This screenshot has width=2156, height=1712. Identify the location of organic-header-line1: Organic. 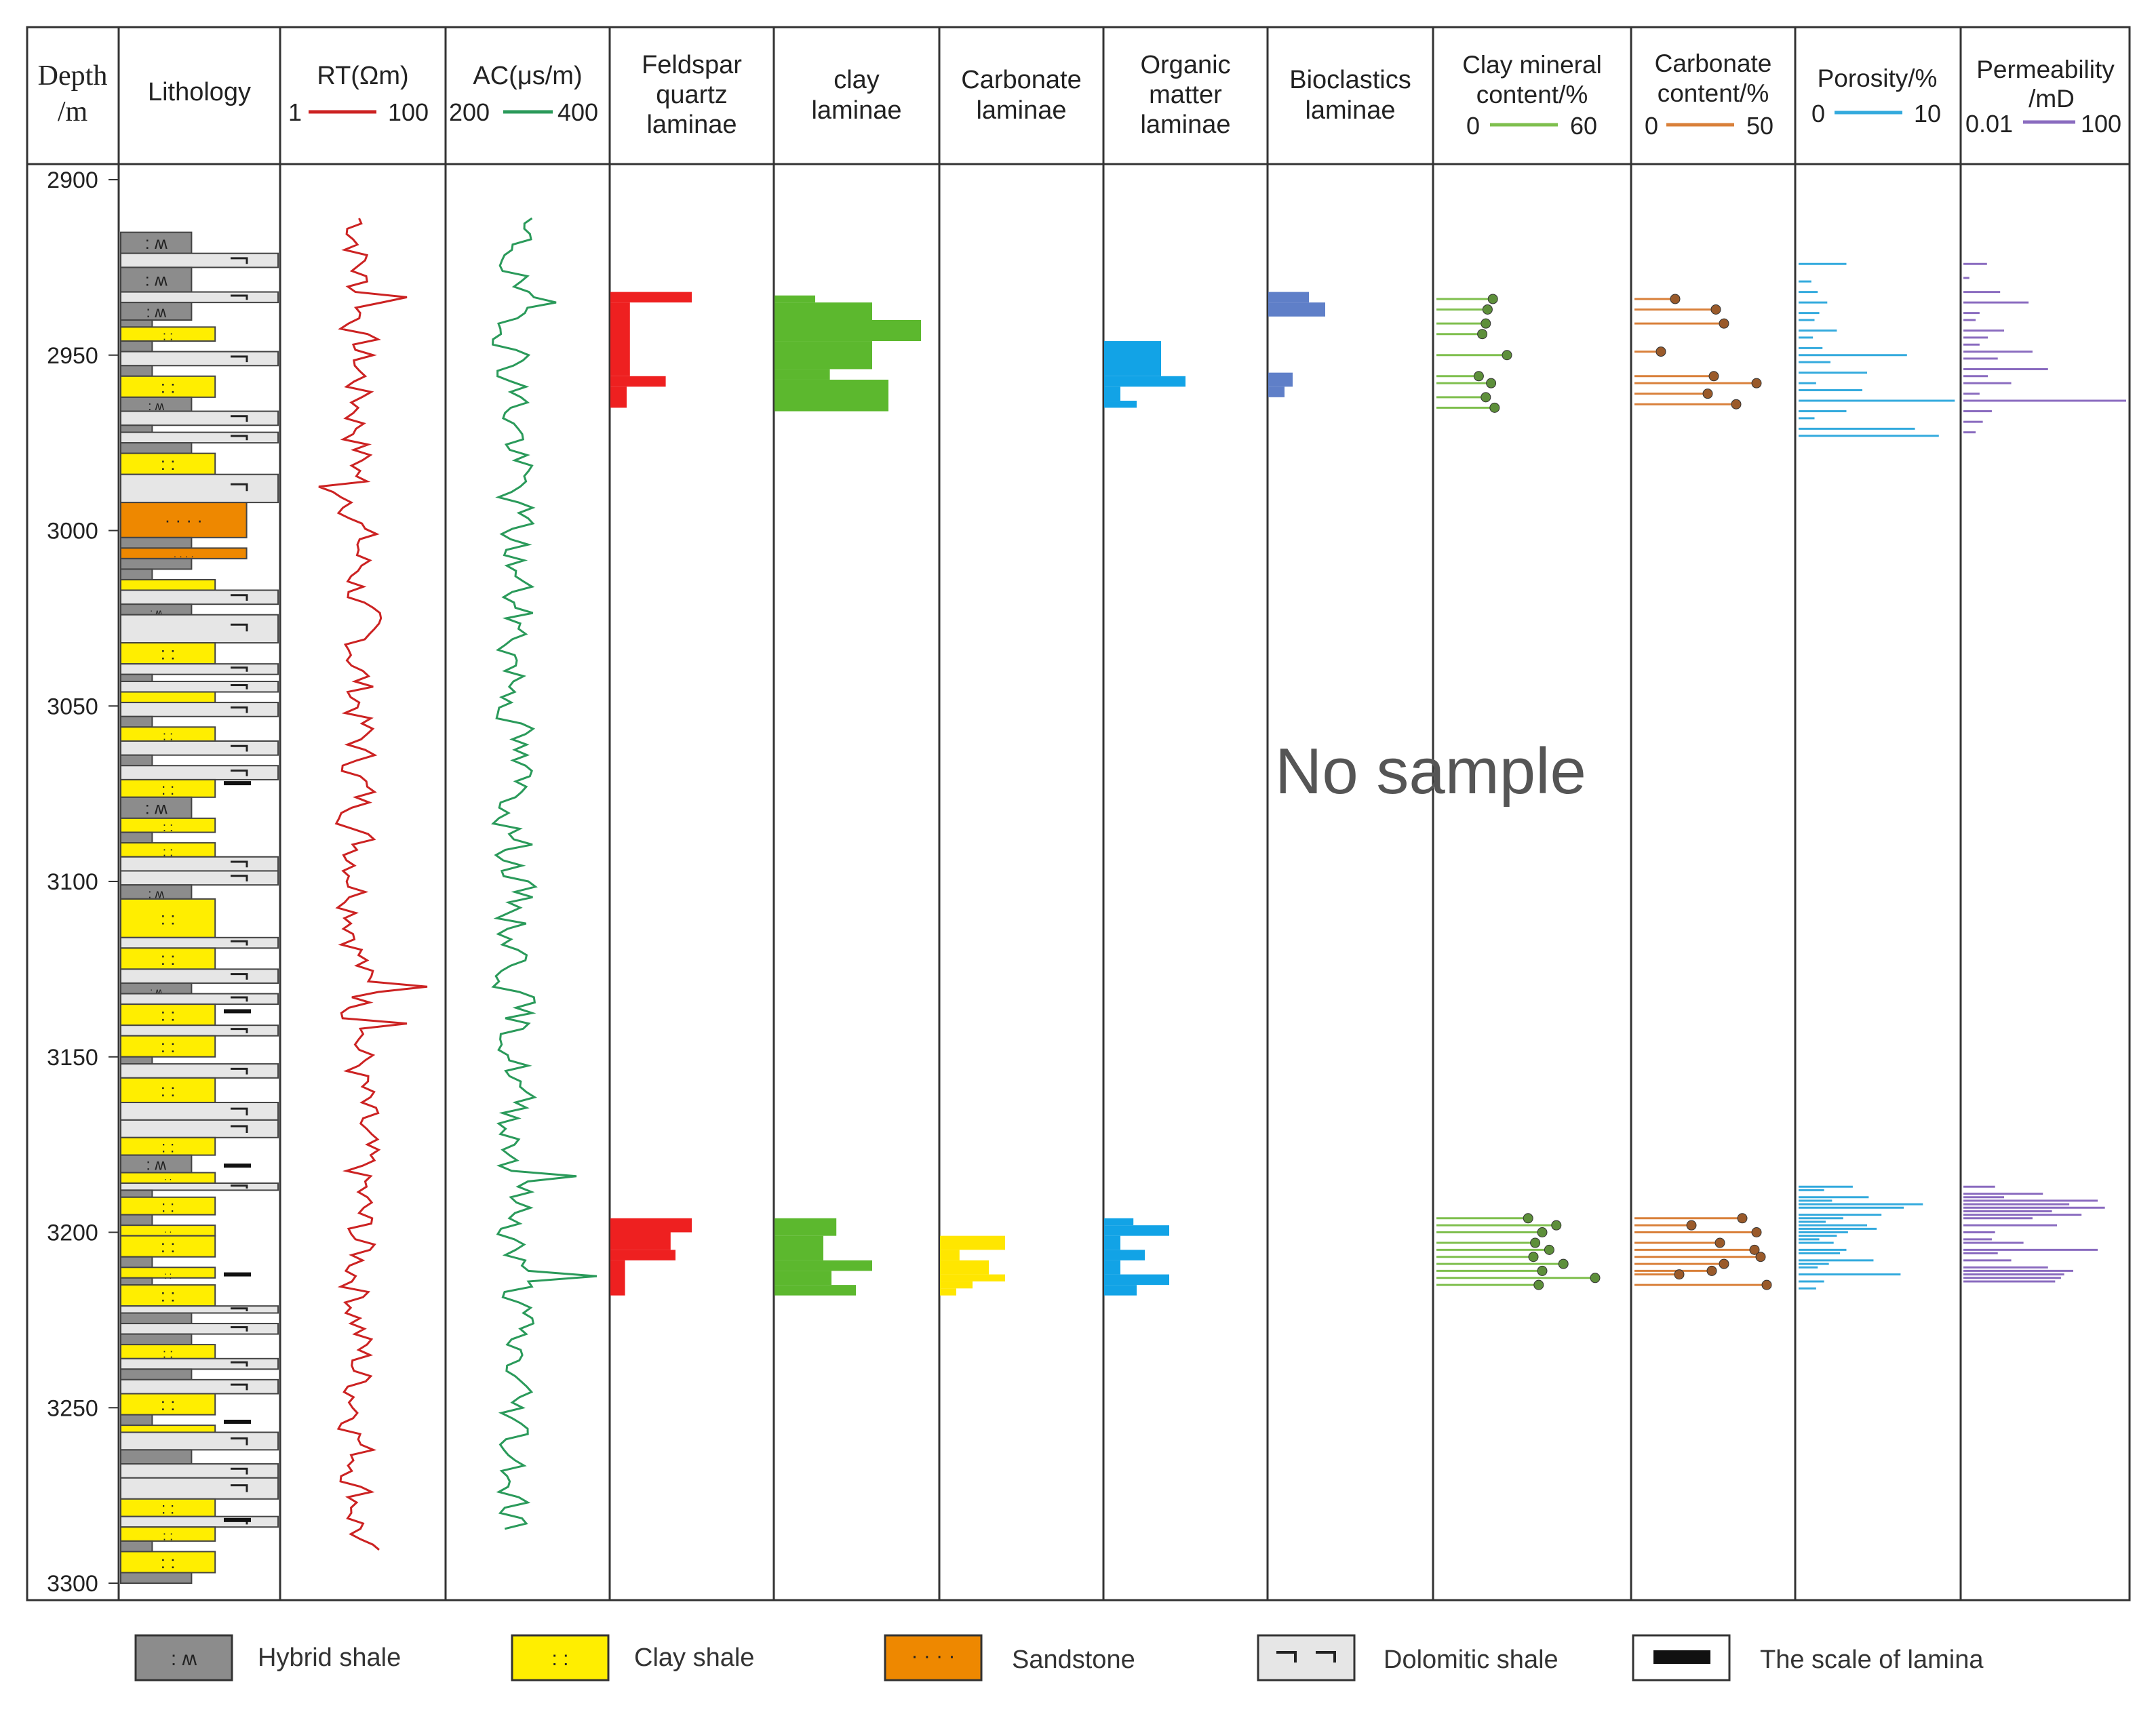
(1185, 65).